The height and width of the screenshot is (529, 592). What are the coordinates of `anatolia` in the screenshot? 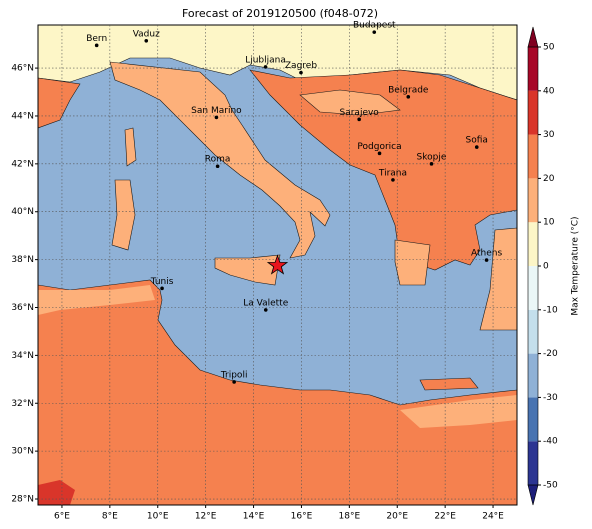 It's located at (498, 279).